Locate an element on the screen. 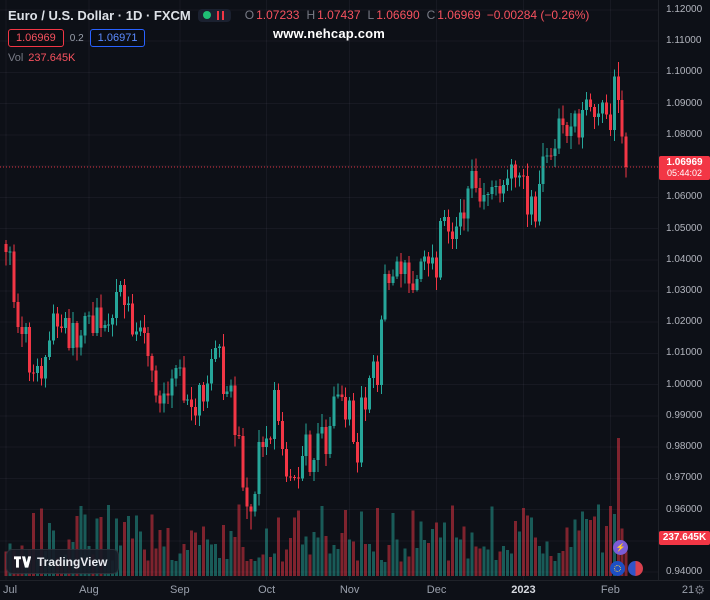  price-axis-label: 1.04000 is located at coordinates (684, 259).